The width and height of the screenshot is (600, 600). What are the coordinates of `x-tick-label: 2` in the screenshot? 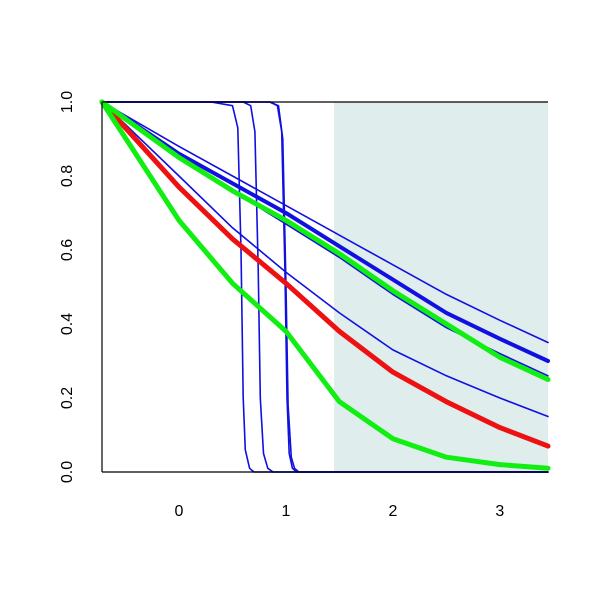 It's located at (392, 511).